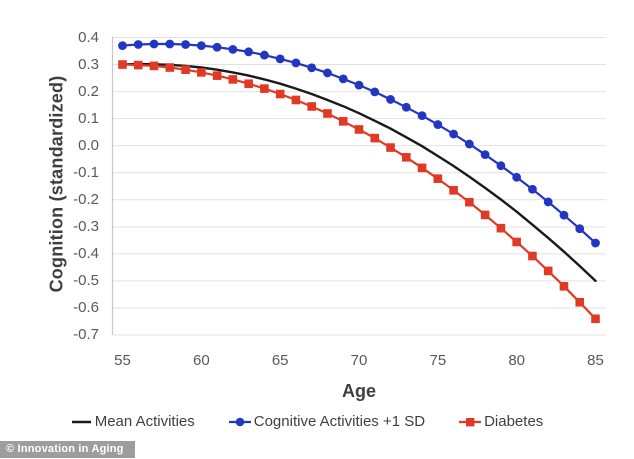 The height and width of the screenshot is (459, 634). I want to click on x-tick-label: 55, so click(122, 360).